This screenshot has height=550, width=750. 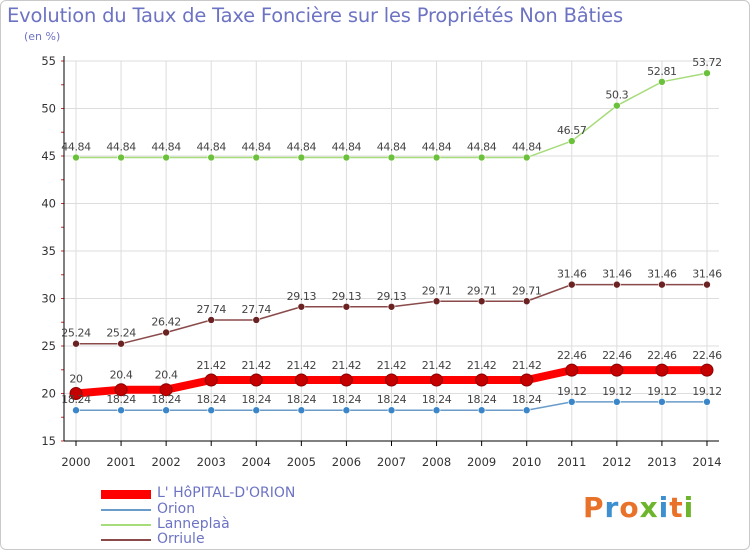 I want to click on y-tick-label-15: 15, so click(x=48, y=441).